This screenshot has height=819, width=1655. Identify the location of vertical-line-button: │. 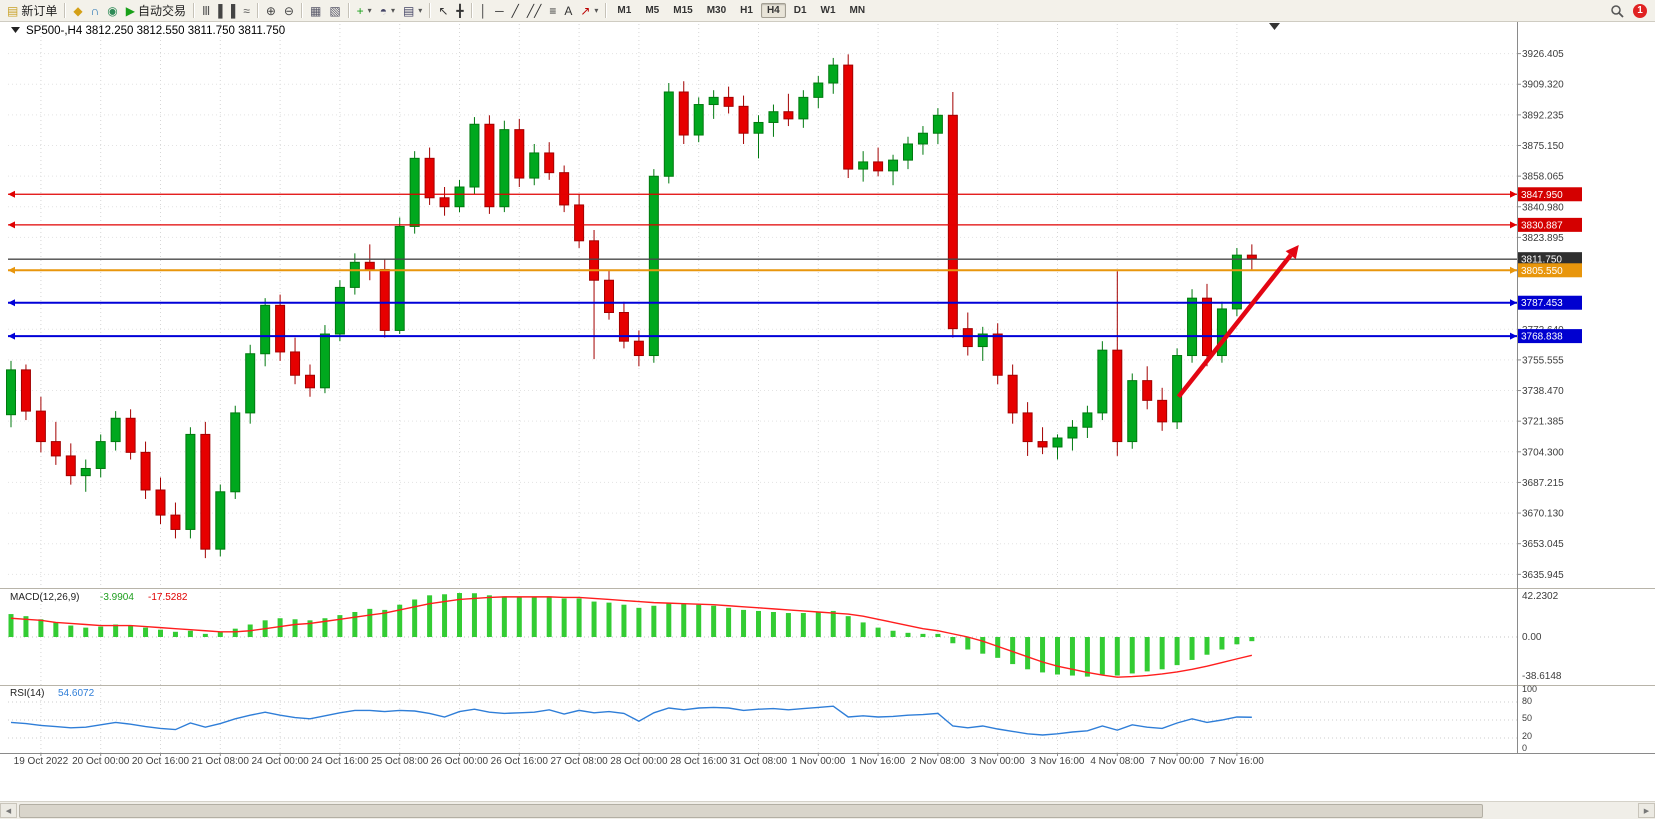
(484, 11).